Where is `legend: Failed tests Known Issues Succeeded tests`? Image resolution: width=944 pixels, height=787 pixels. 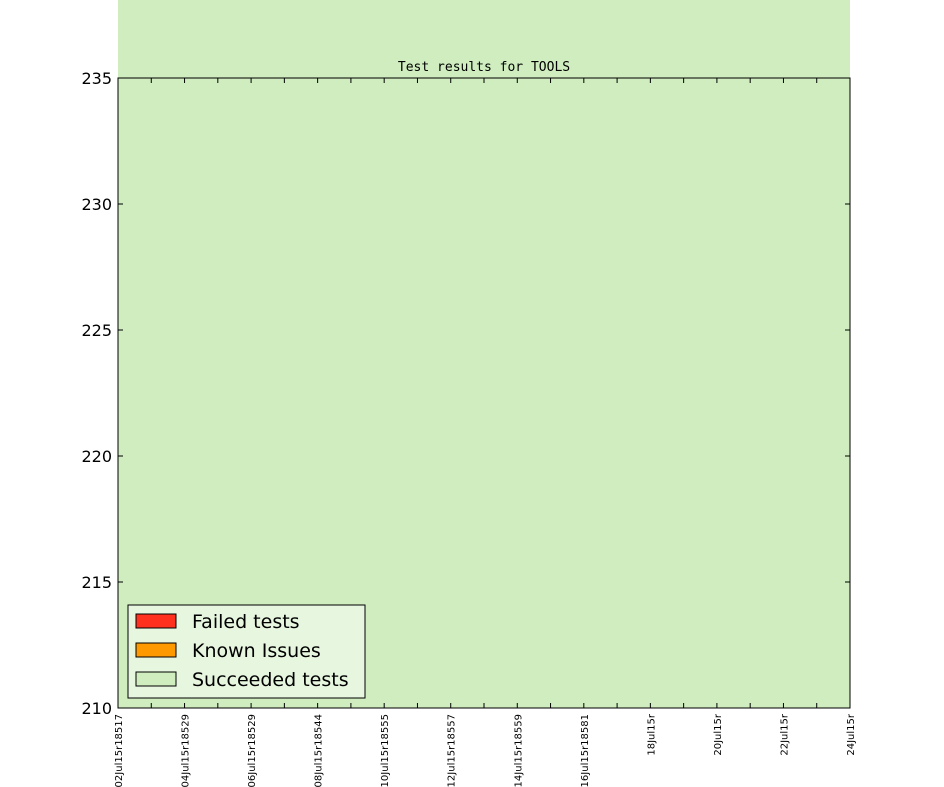
legend: Failed tests Known Issues Succeeded tests is located at coordinates (246, 651).